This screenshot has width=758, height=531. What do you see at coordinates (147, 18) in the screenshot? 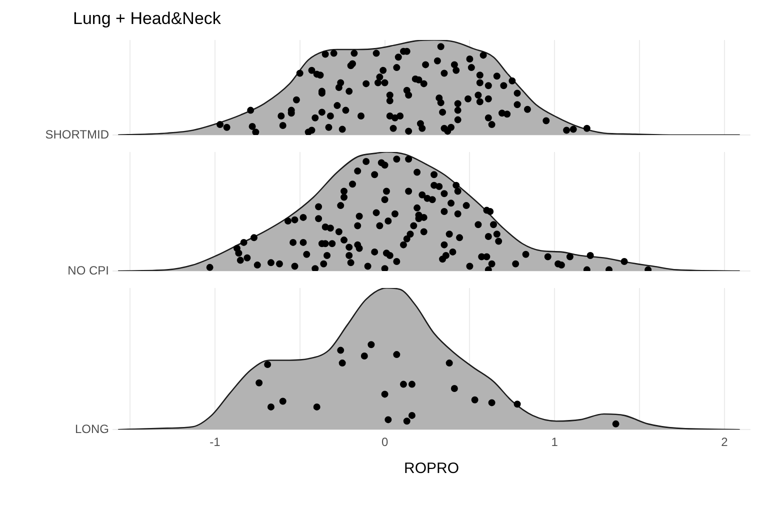
I see `chart-title: Lung + Head&Neck` at bounding box center [147, 18].